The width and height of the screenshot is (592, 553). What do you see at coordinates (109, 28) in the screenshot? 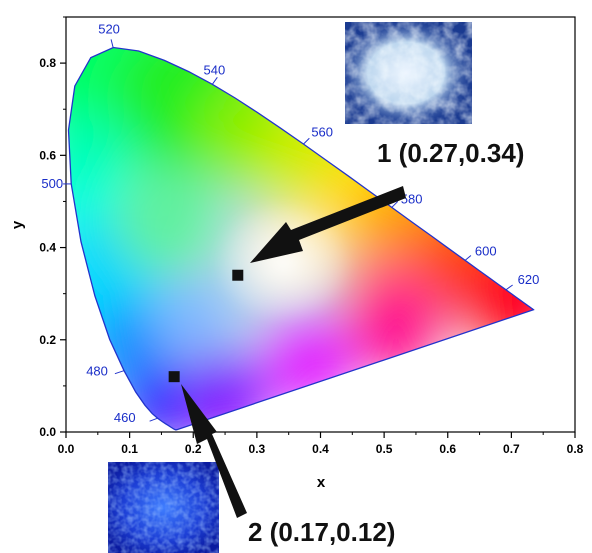
I see `wavelength-label: 520` at bounding box center [109, 28].